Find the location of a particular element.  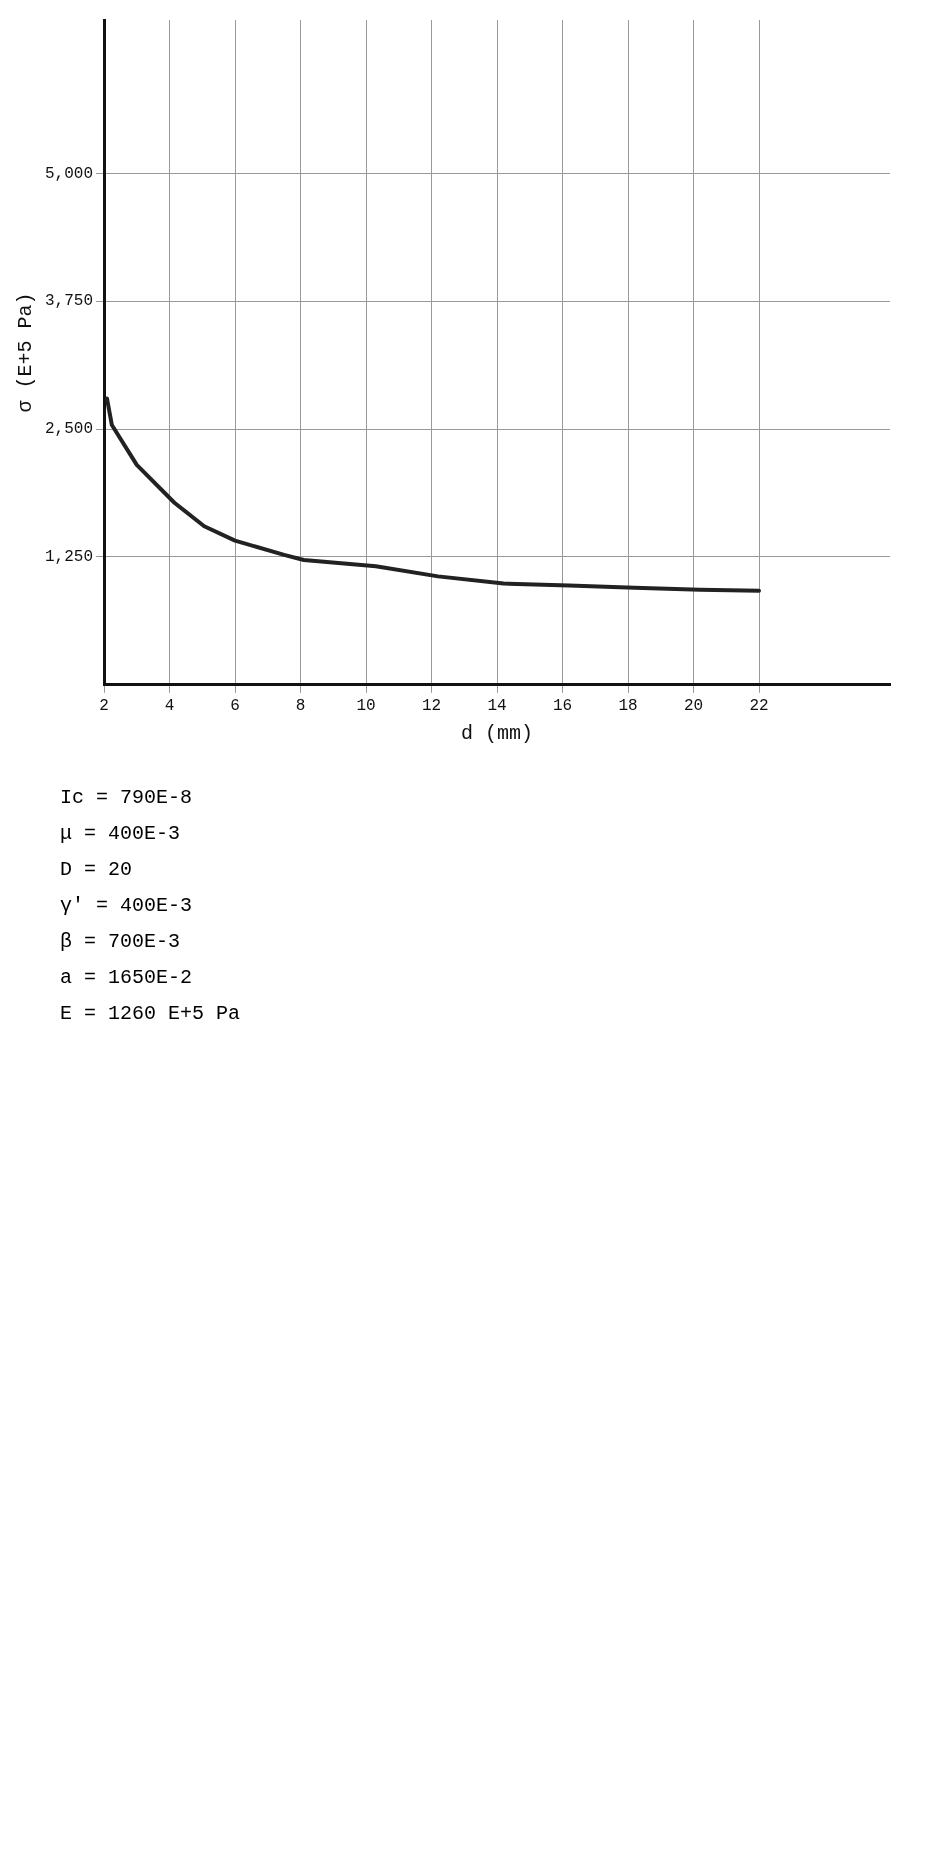

y-tick-label: 2,500 is located at coordinates (69, 429).